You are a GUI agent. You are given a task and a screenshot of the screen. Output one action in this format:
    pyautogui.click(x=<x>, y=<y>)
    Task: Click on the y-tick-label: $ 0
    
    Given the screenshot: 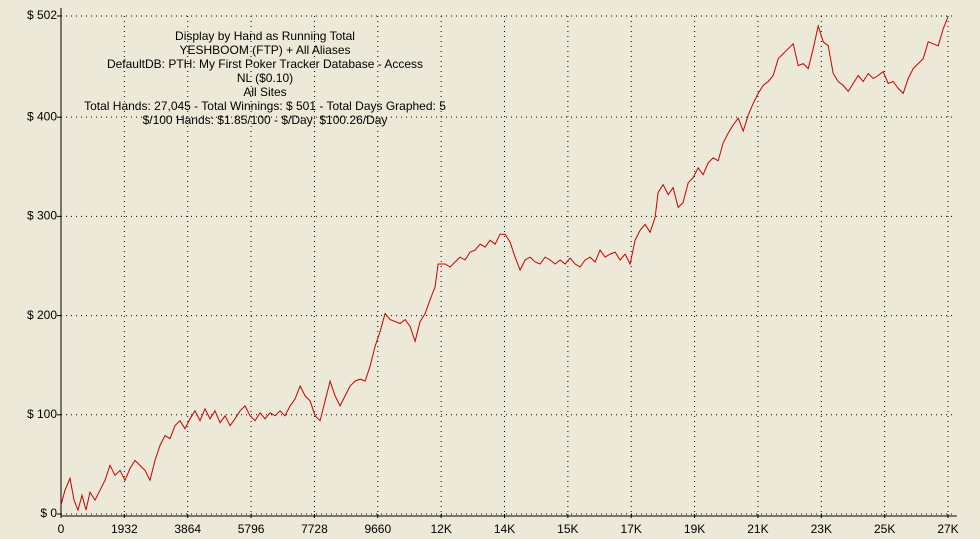 What is the action you would take?
    pyautogui.click(x=48, y=513)
    